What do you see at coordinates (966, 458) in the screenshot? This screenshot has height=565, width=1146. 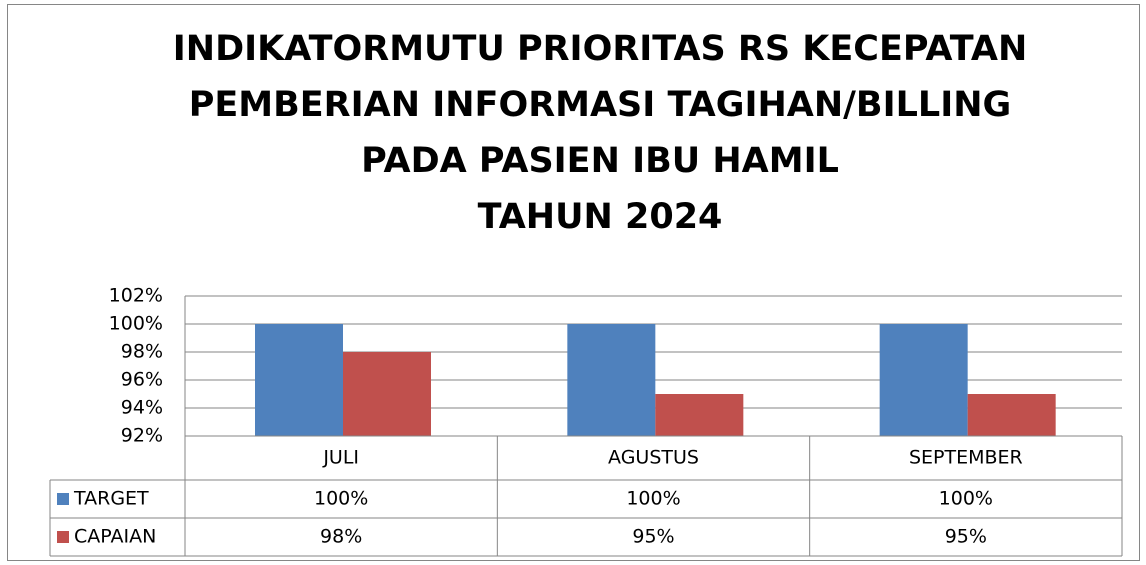 I see `table-header: SEPTEMBER` at bounding box center [966, 458].